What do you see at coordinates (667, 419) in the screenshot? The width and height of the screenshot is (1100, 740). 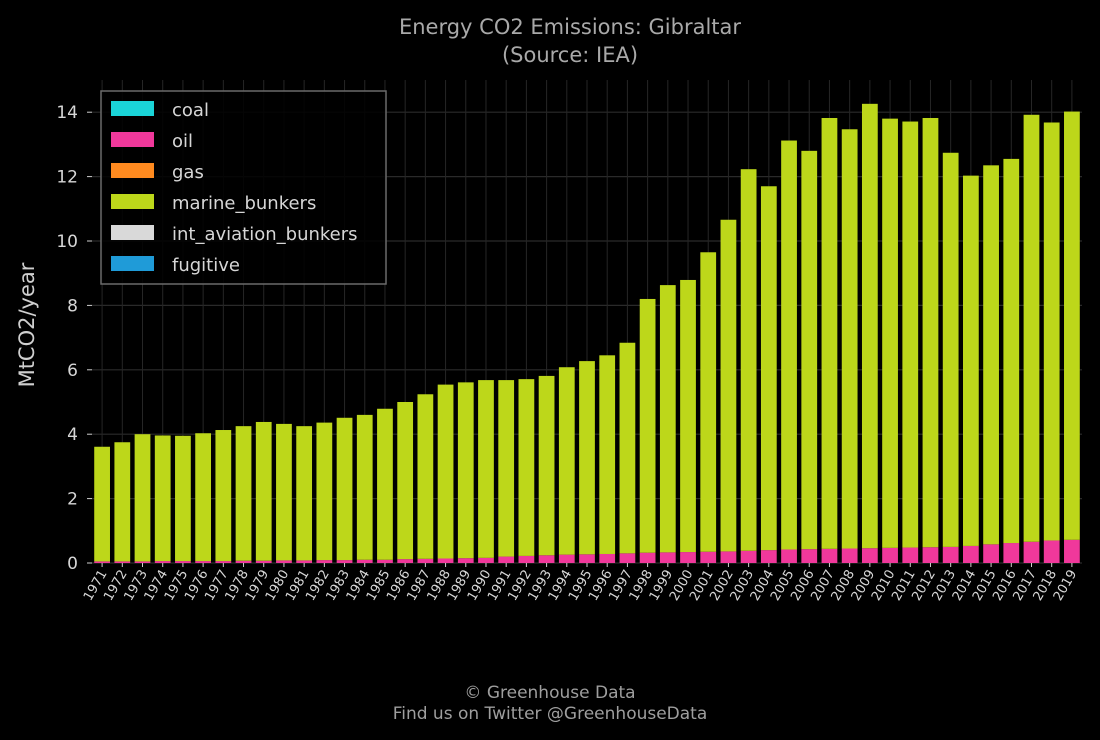 I see `bar-marine_bunkers-1999` at bounding box center [667, 419].